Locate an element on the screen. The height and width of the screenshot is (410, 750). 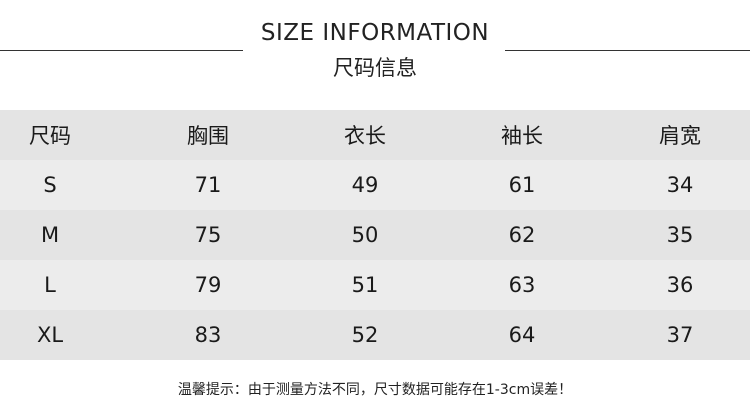
table-cell: 34 is located at coordinates (680, 185).